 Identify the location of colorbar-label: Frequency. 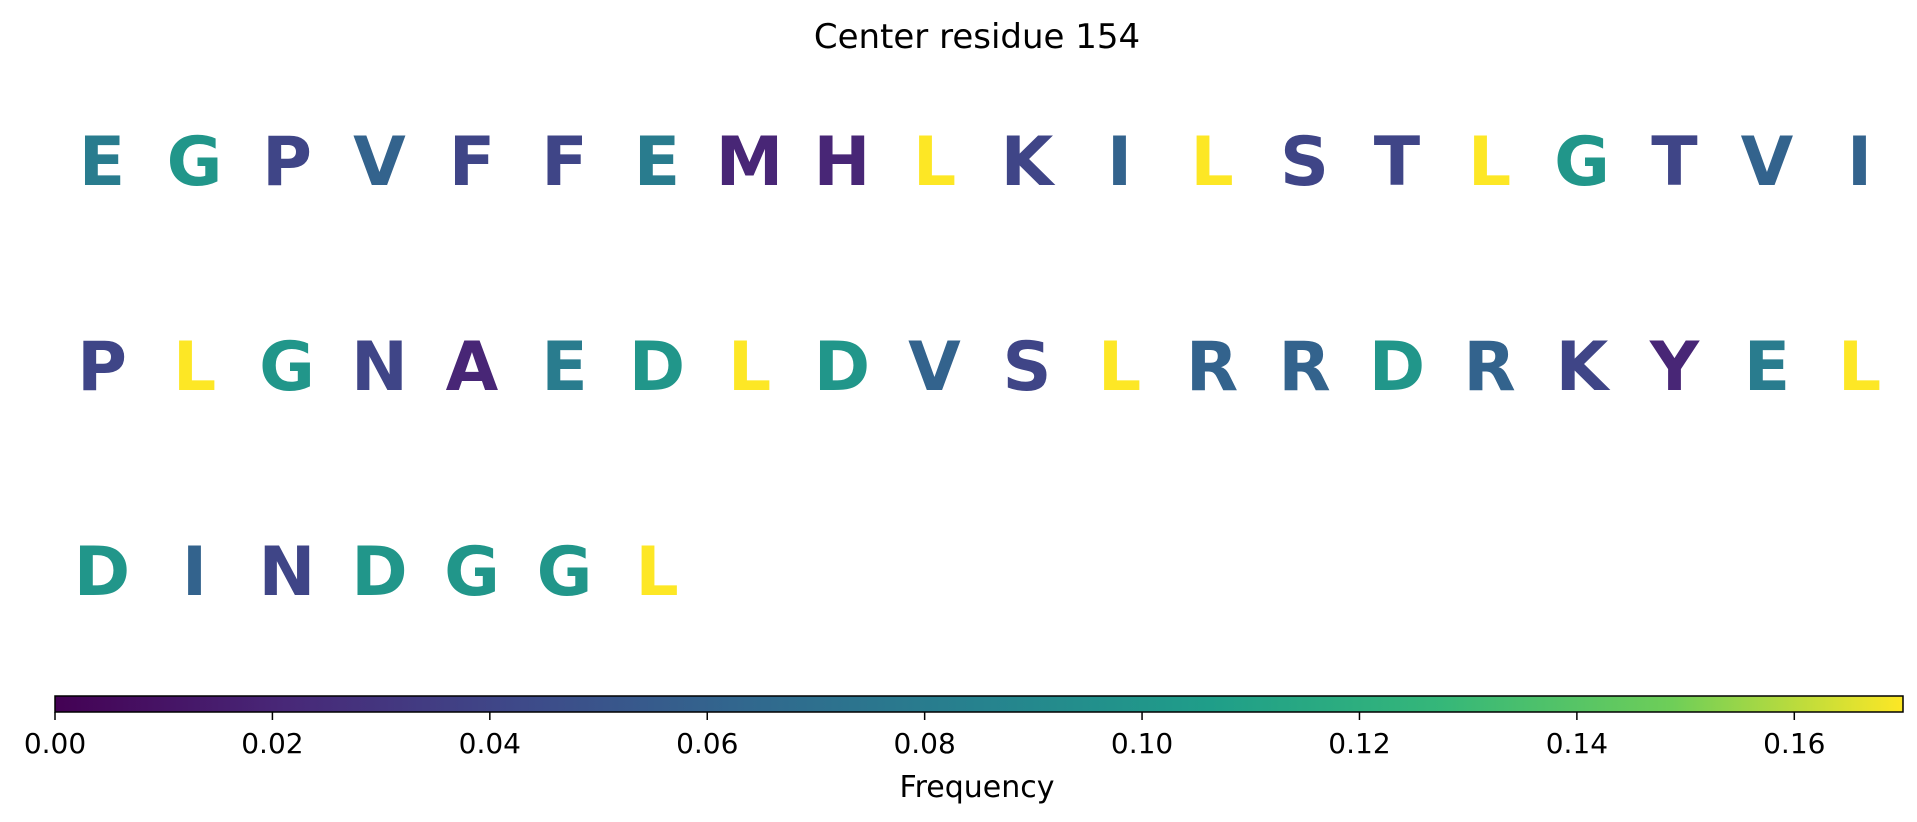
(977, 787).